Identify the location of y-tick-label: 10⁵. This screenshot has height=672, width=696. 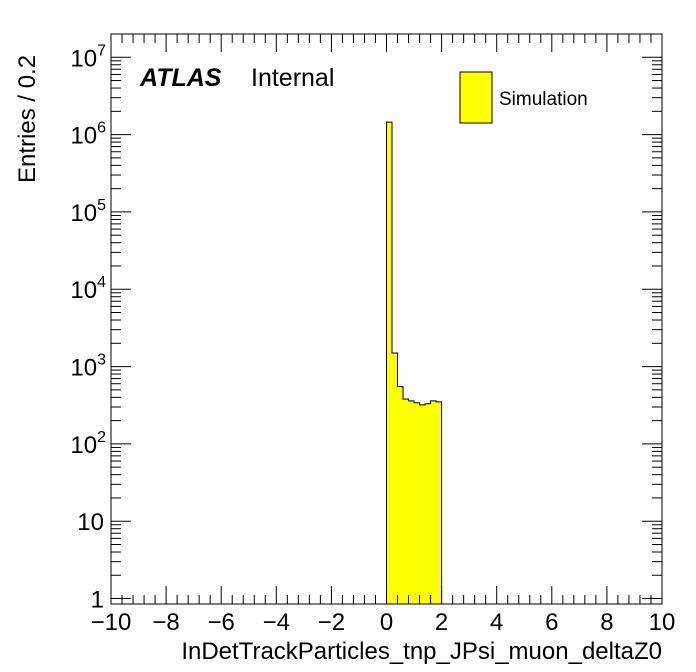
(88, 212).